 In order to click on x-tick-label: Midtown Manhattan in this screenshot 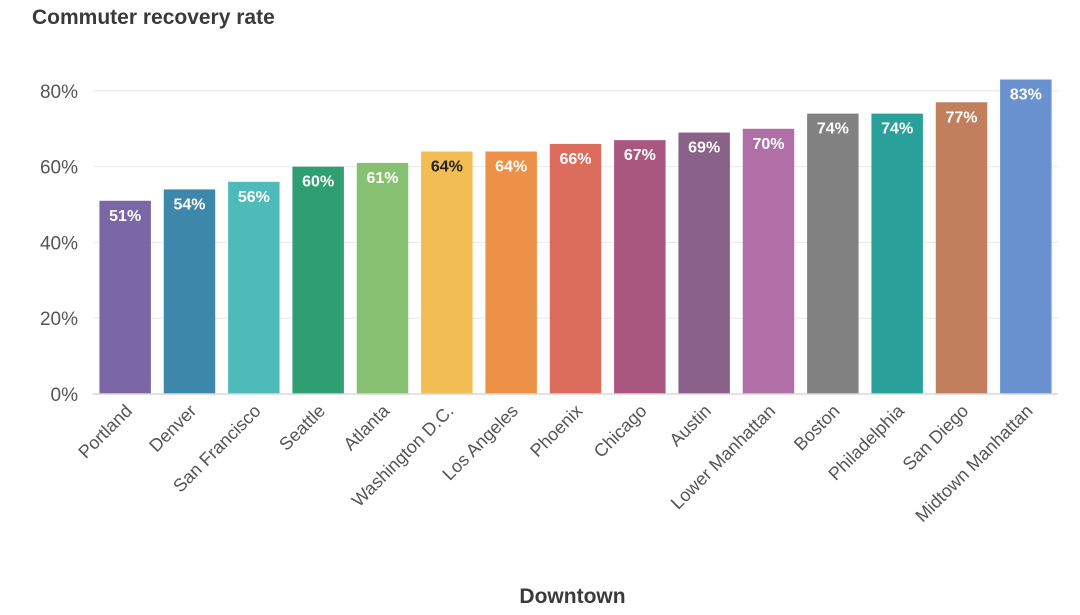, I will do `click(973, 463)`.